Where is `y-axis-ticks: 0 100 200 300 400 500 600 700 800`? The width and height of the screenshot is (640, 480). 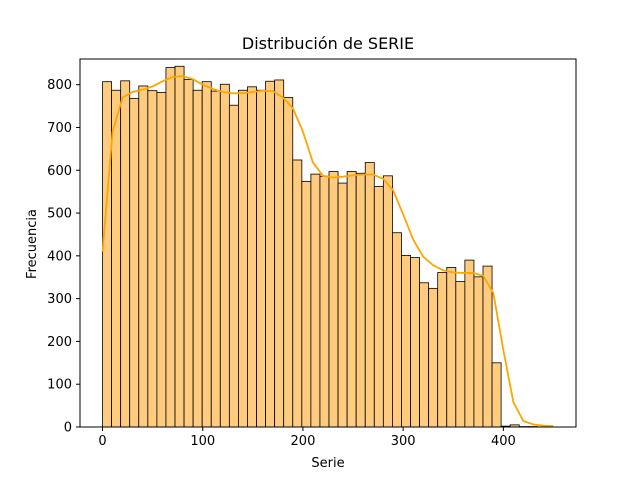 y-axis-ticks: 0 100 200 300 400 500 600 700 800 is located at coordinates (63, 257).